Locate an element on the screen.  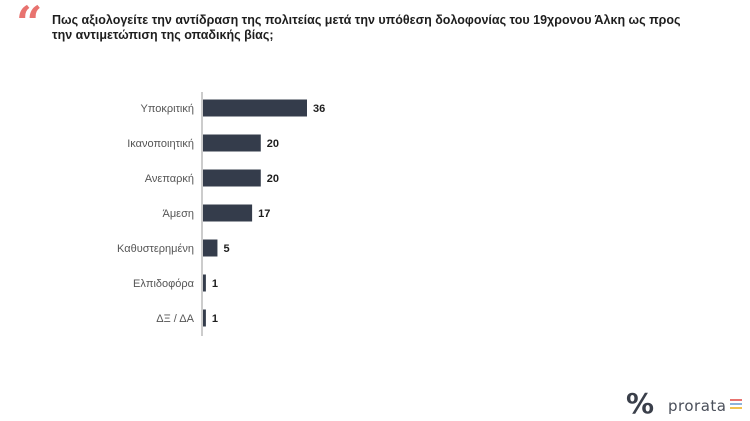
percent-logo-icon: % is located at coordinates (640, 403).